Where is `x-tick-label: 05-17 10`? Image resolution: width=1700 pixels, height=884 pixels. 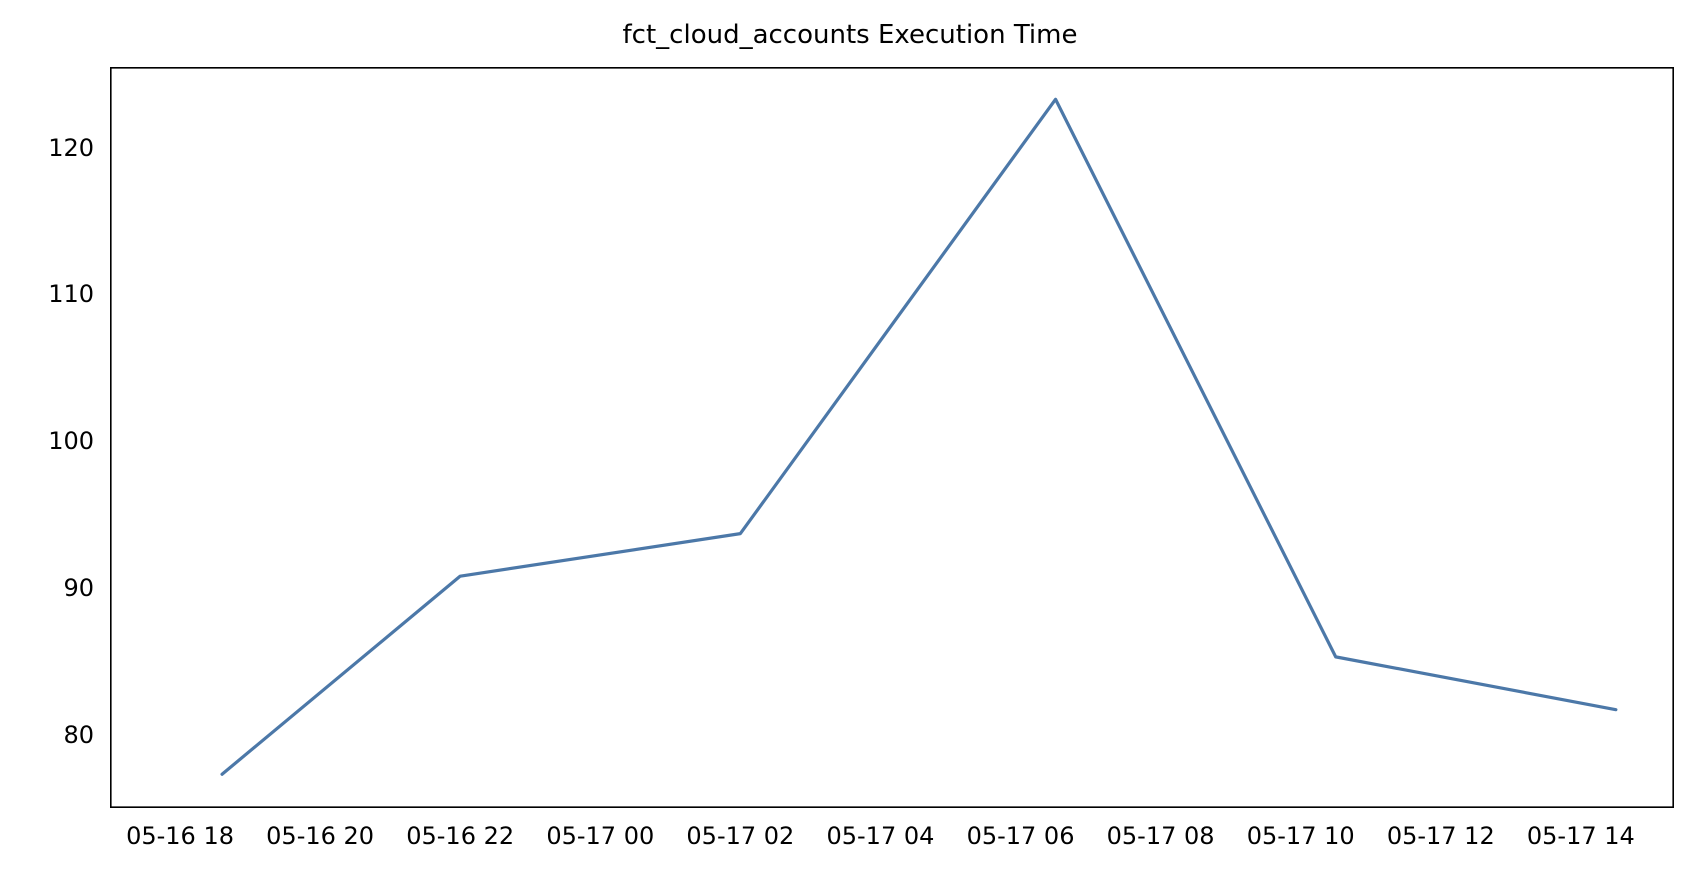 x-tick-label: 05-17 10 is located at coordinates (1300, 836).